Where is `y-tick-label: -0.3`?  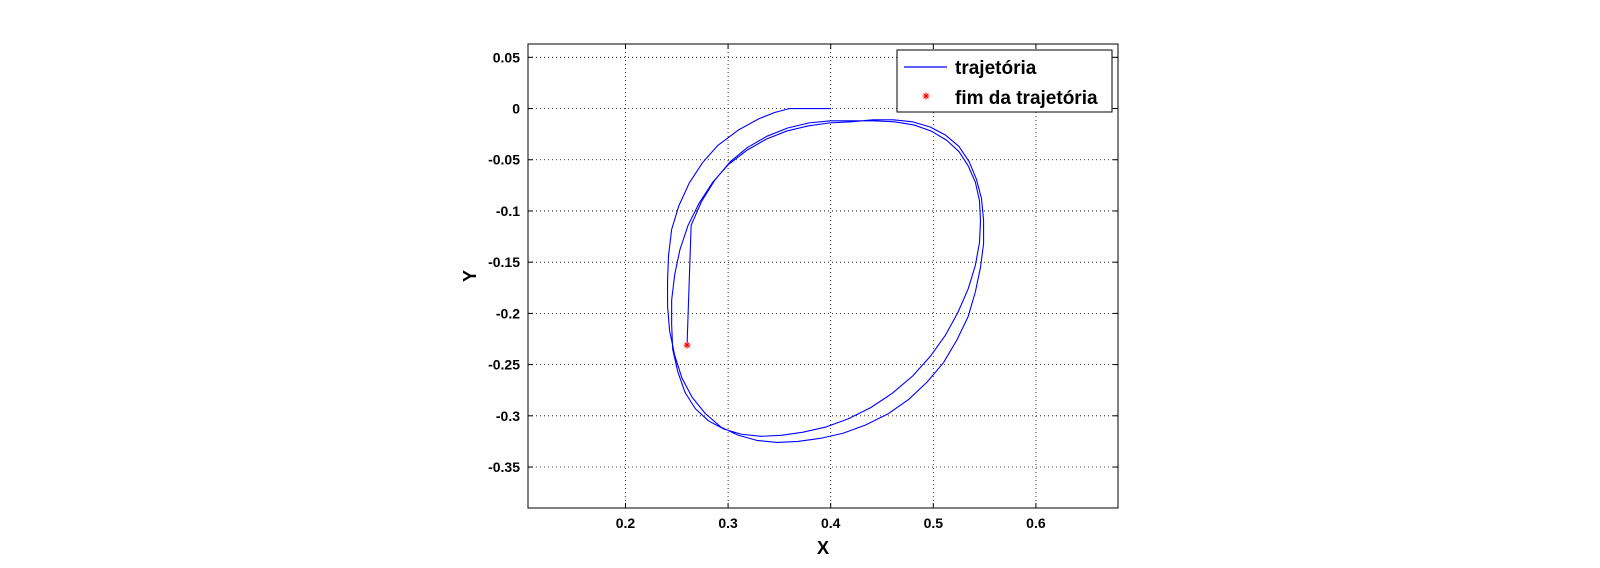
y-tick-label: -0.3 is located at coordinates (508, 416).